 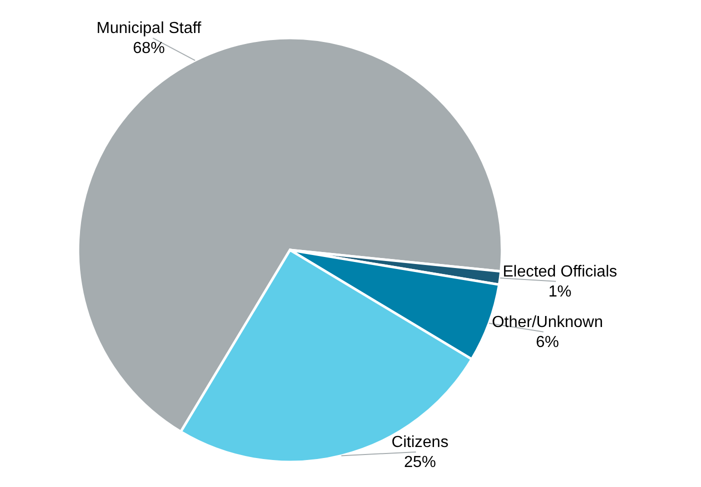 I want to click on data-label: 68%, so click(x=148, y=49).